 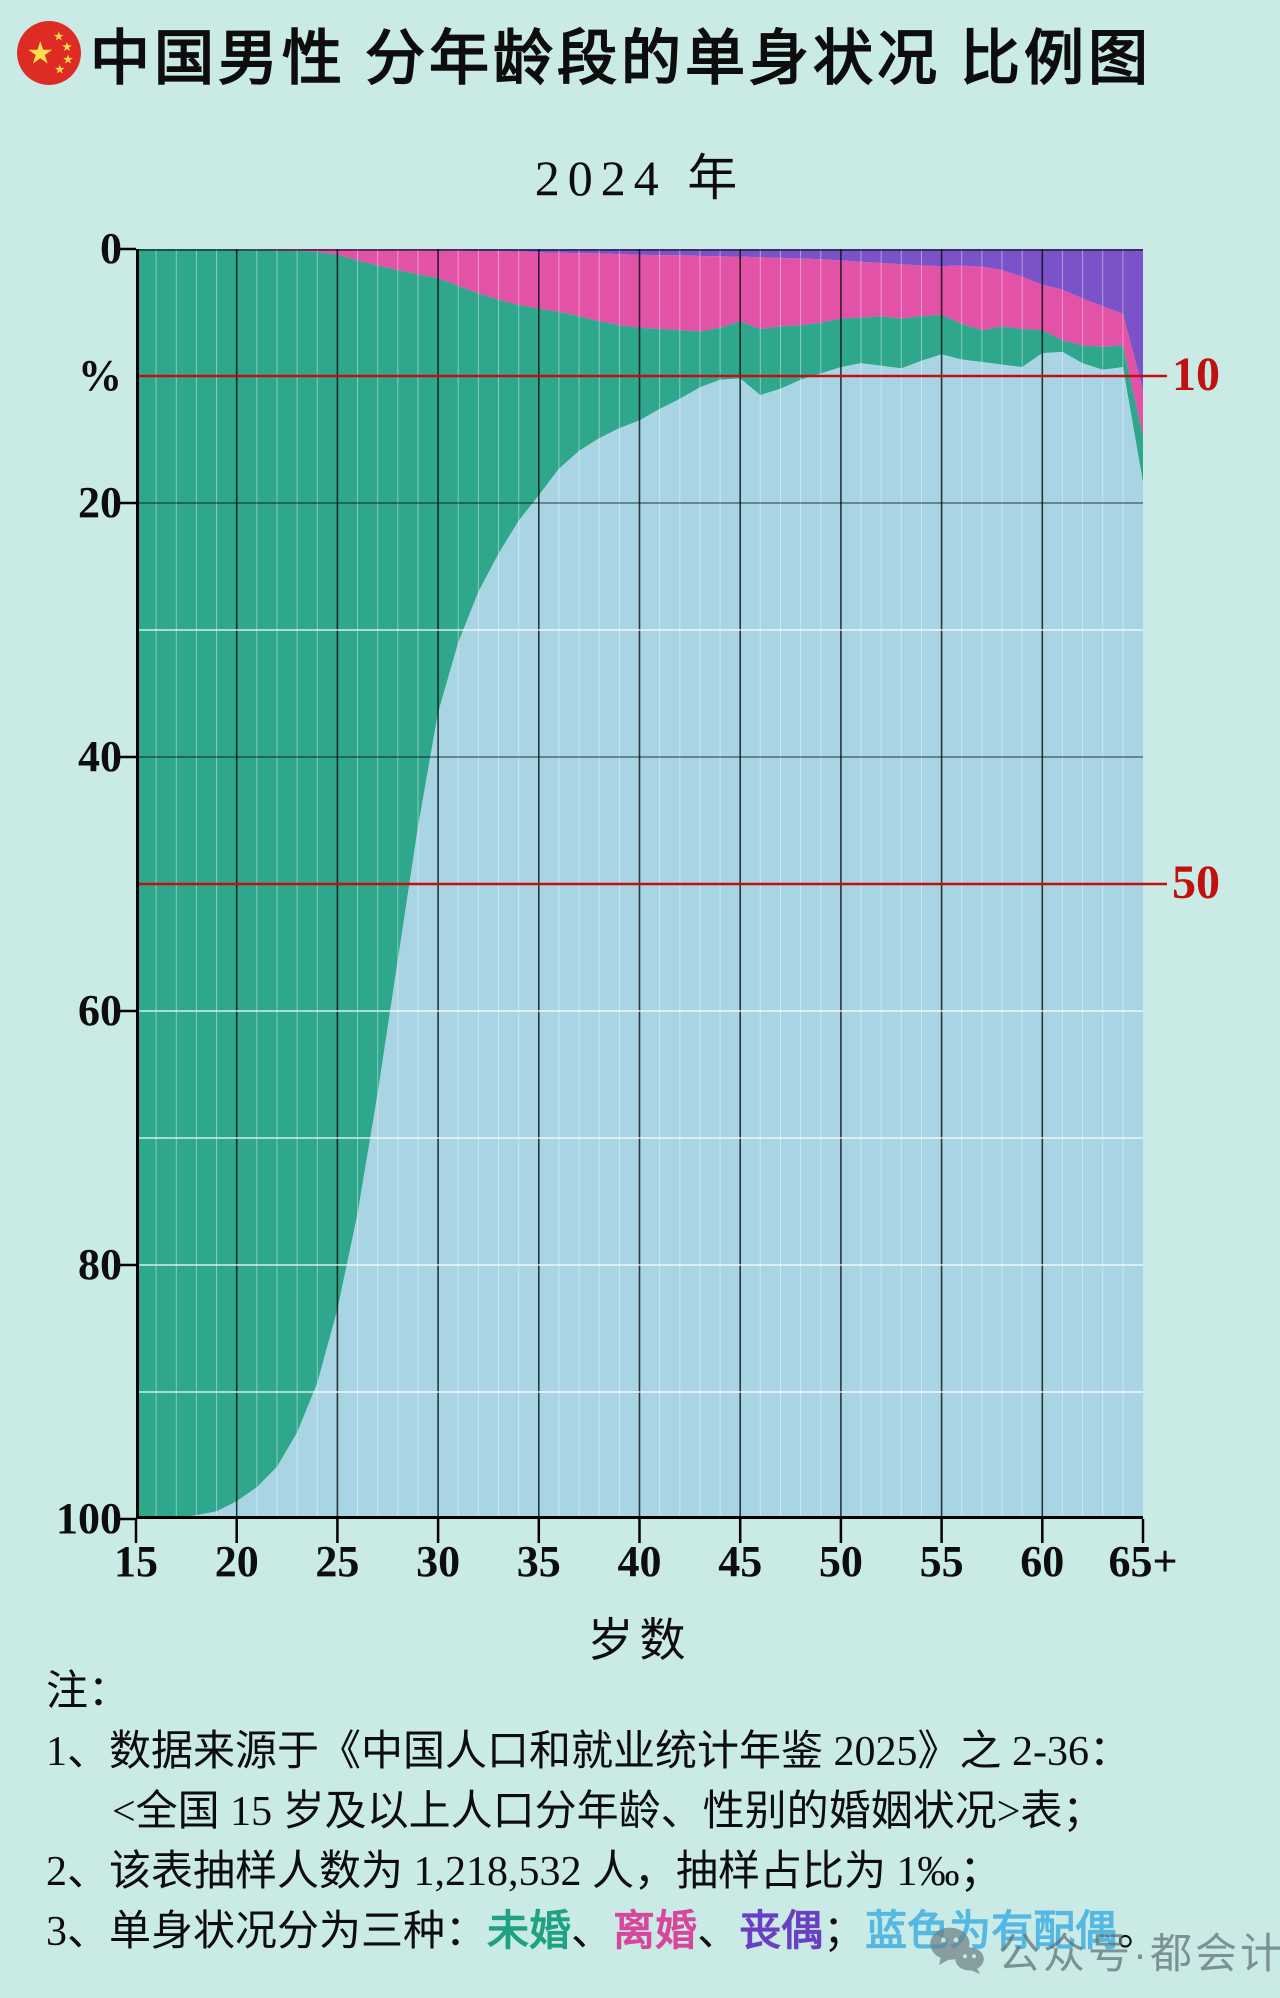 What do you see at coordinates (236, 1561) in the screenshot?
I see `x-tick-label-20: 20` at bounding box center [236, 1561].